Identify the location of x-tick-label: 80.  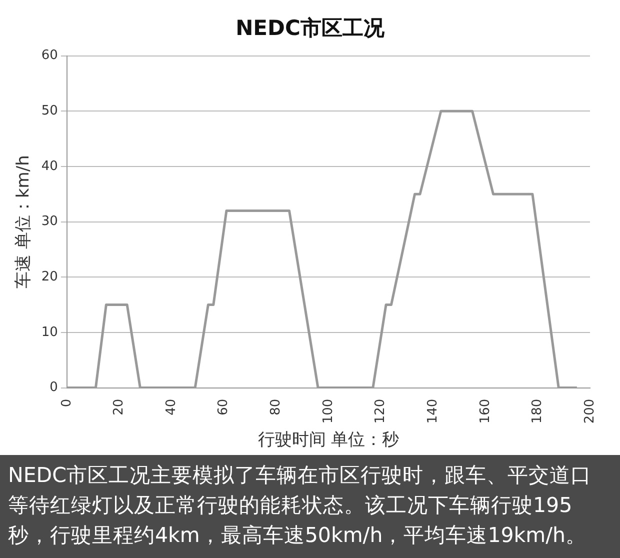
(276, 407).